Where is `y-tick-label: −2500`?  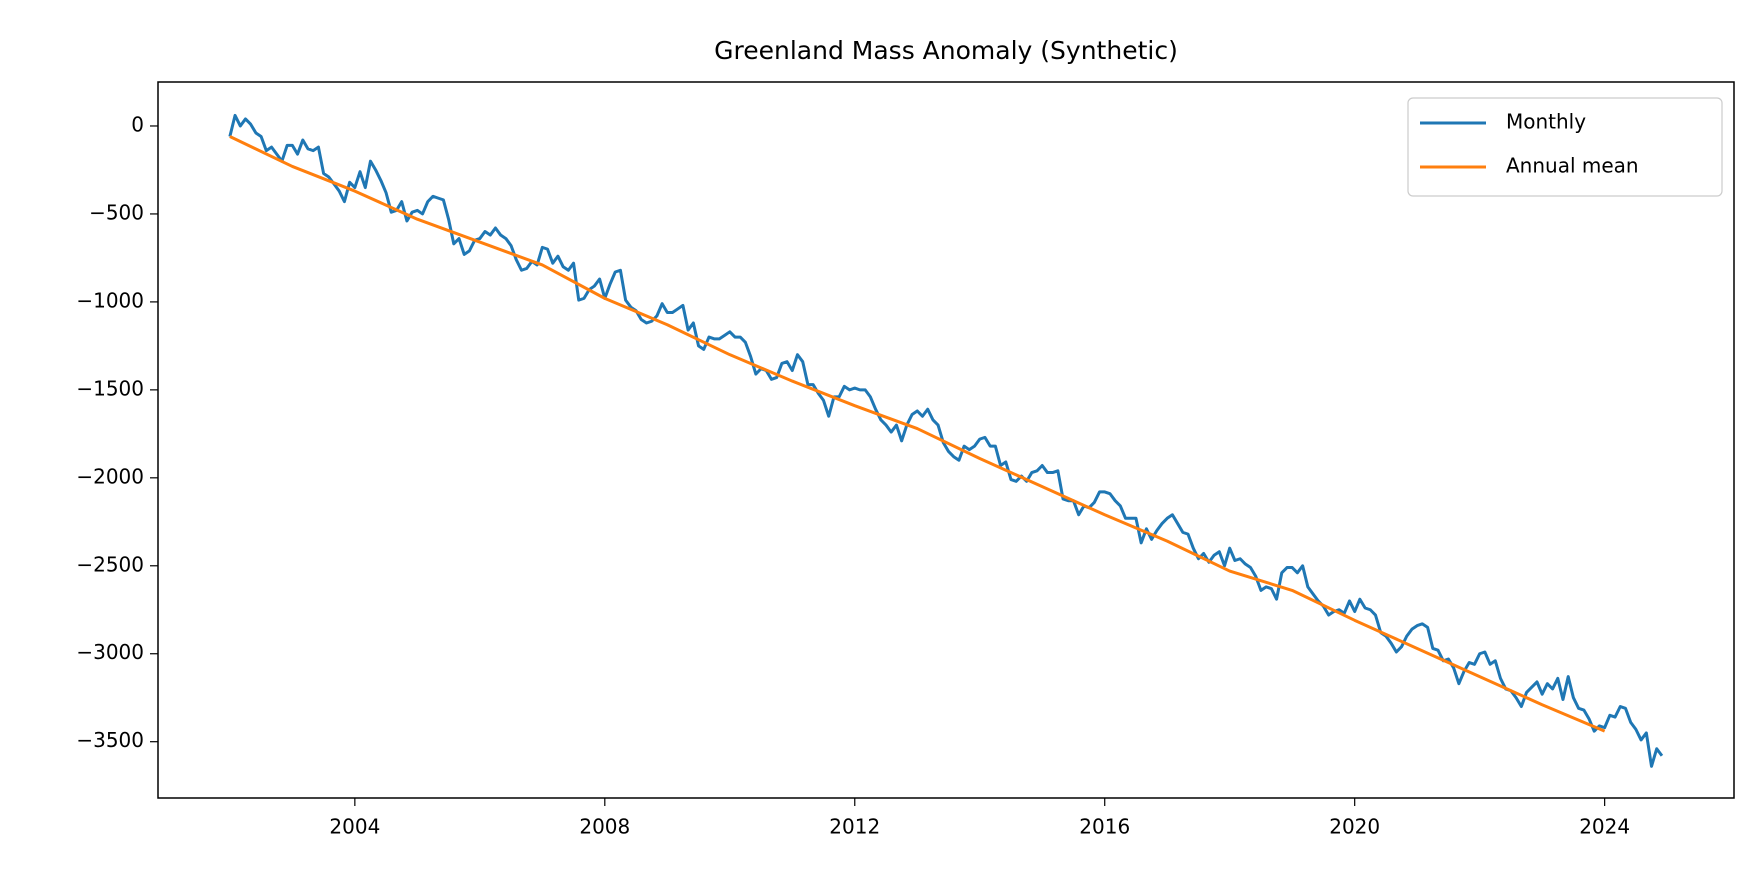 y-tick-label: −2500 is located at coordinates (110, 564).